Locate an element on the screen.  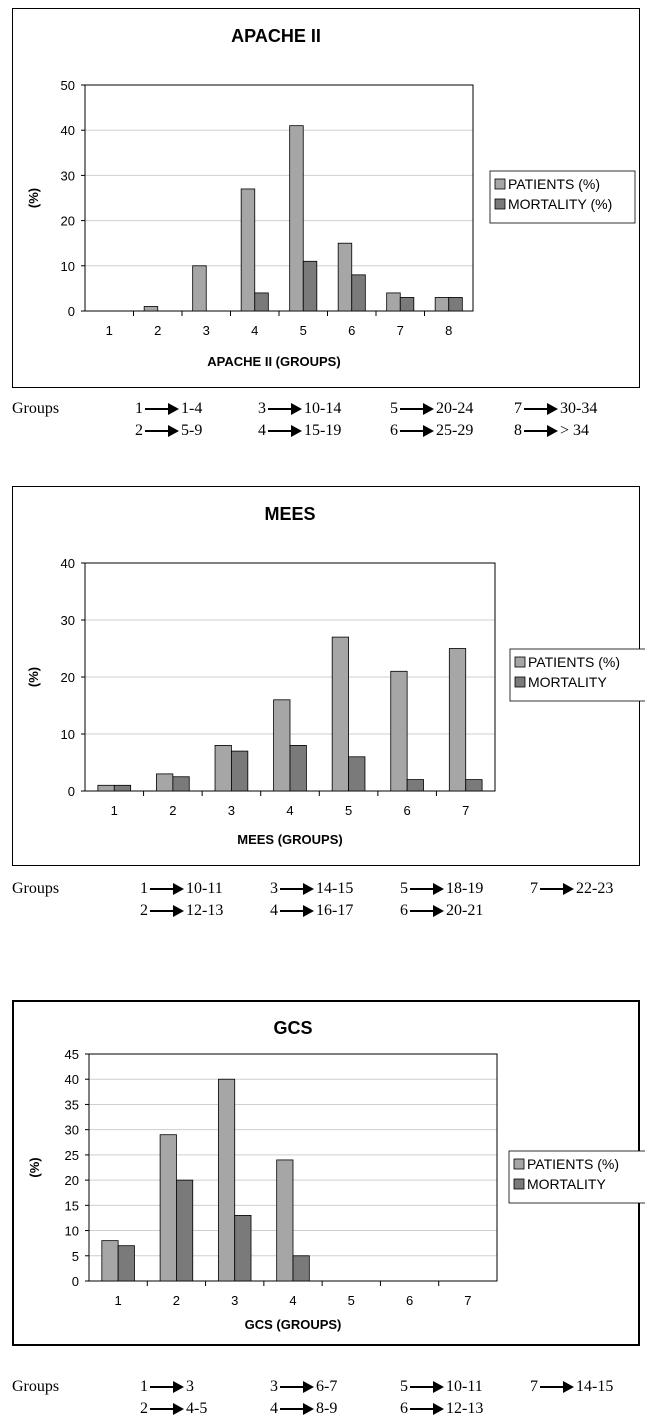
apache-group-map-4: 4 15-19 is located at coordinates (299, 431).